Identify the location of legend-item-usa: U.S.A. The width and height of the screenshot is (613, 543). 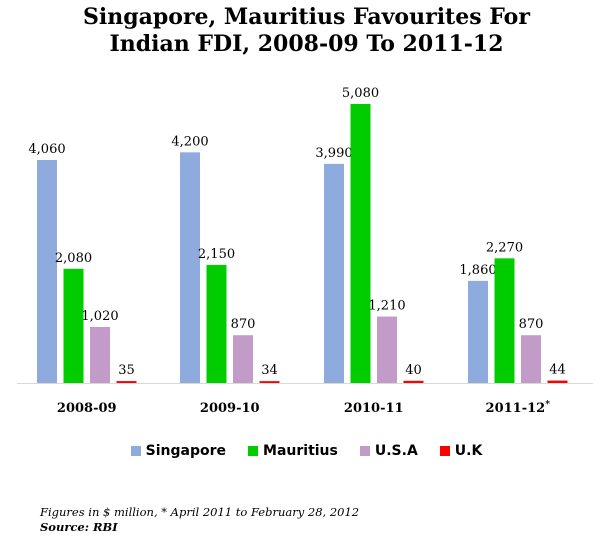
(388, 451).